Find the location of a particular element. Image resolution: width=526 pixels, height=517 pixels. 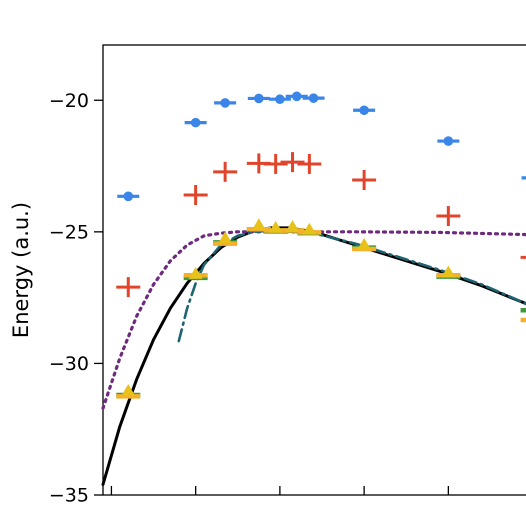

x-axis is located at coordinates (279, 490).